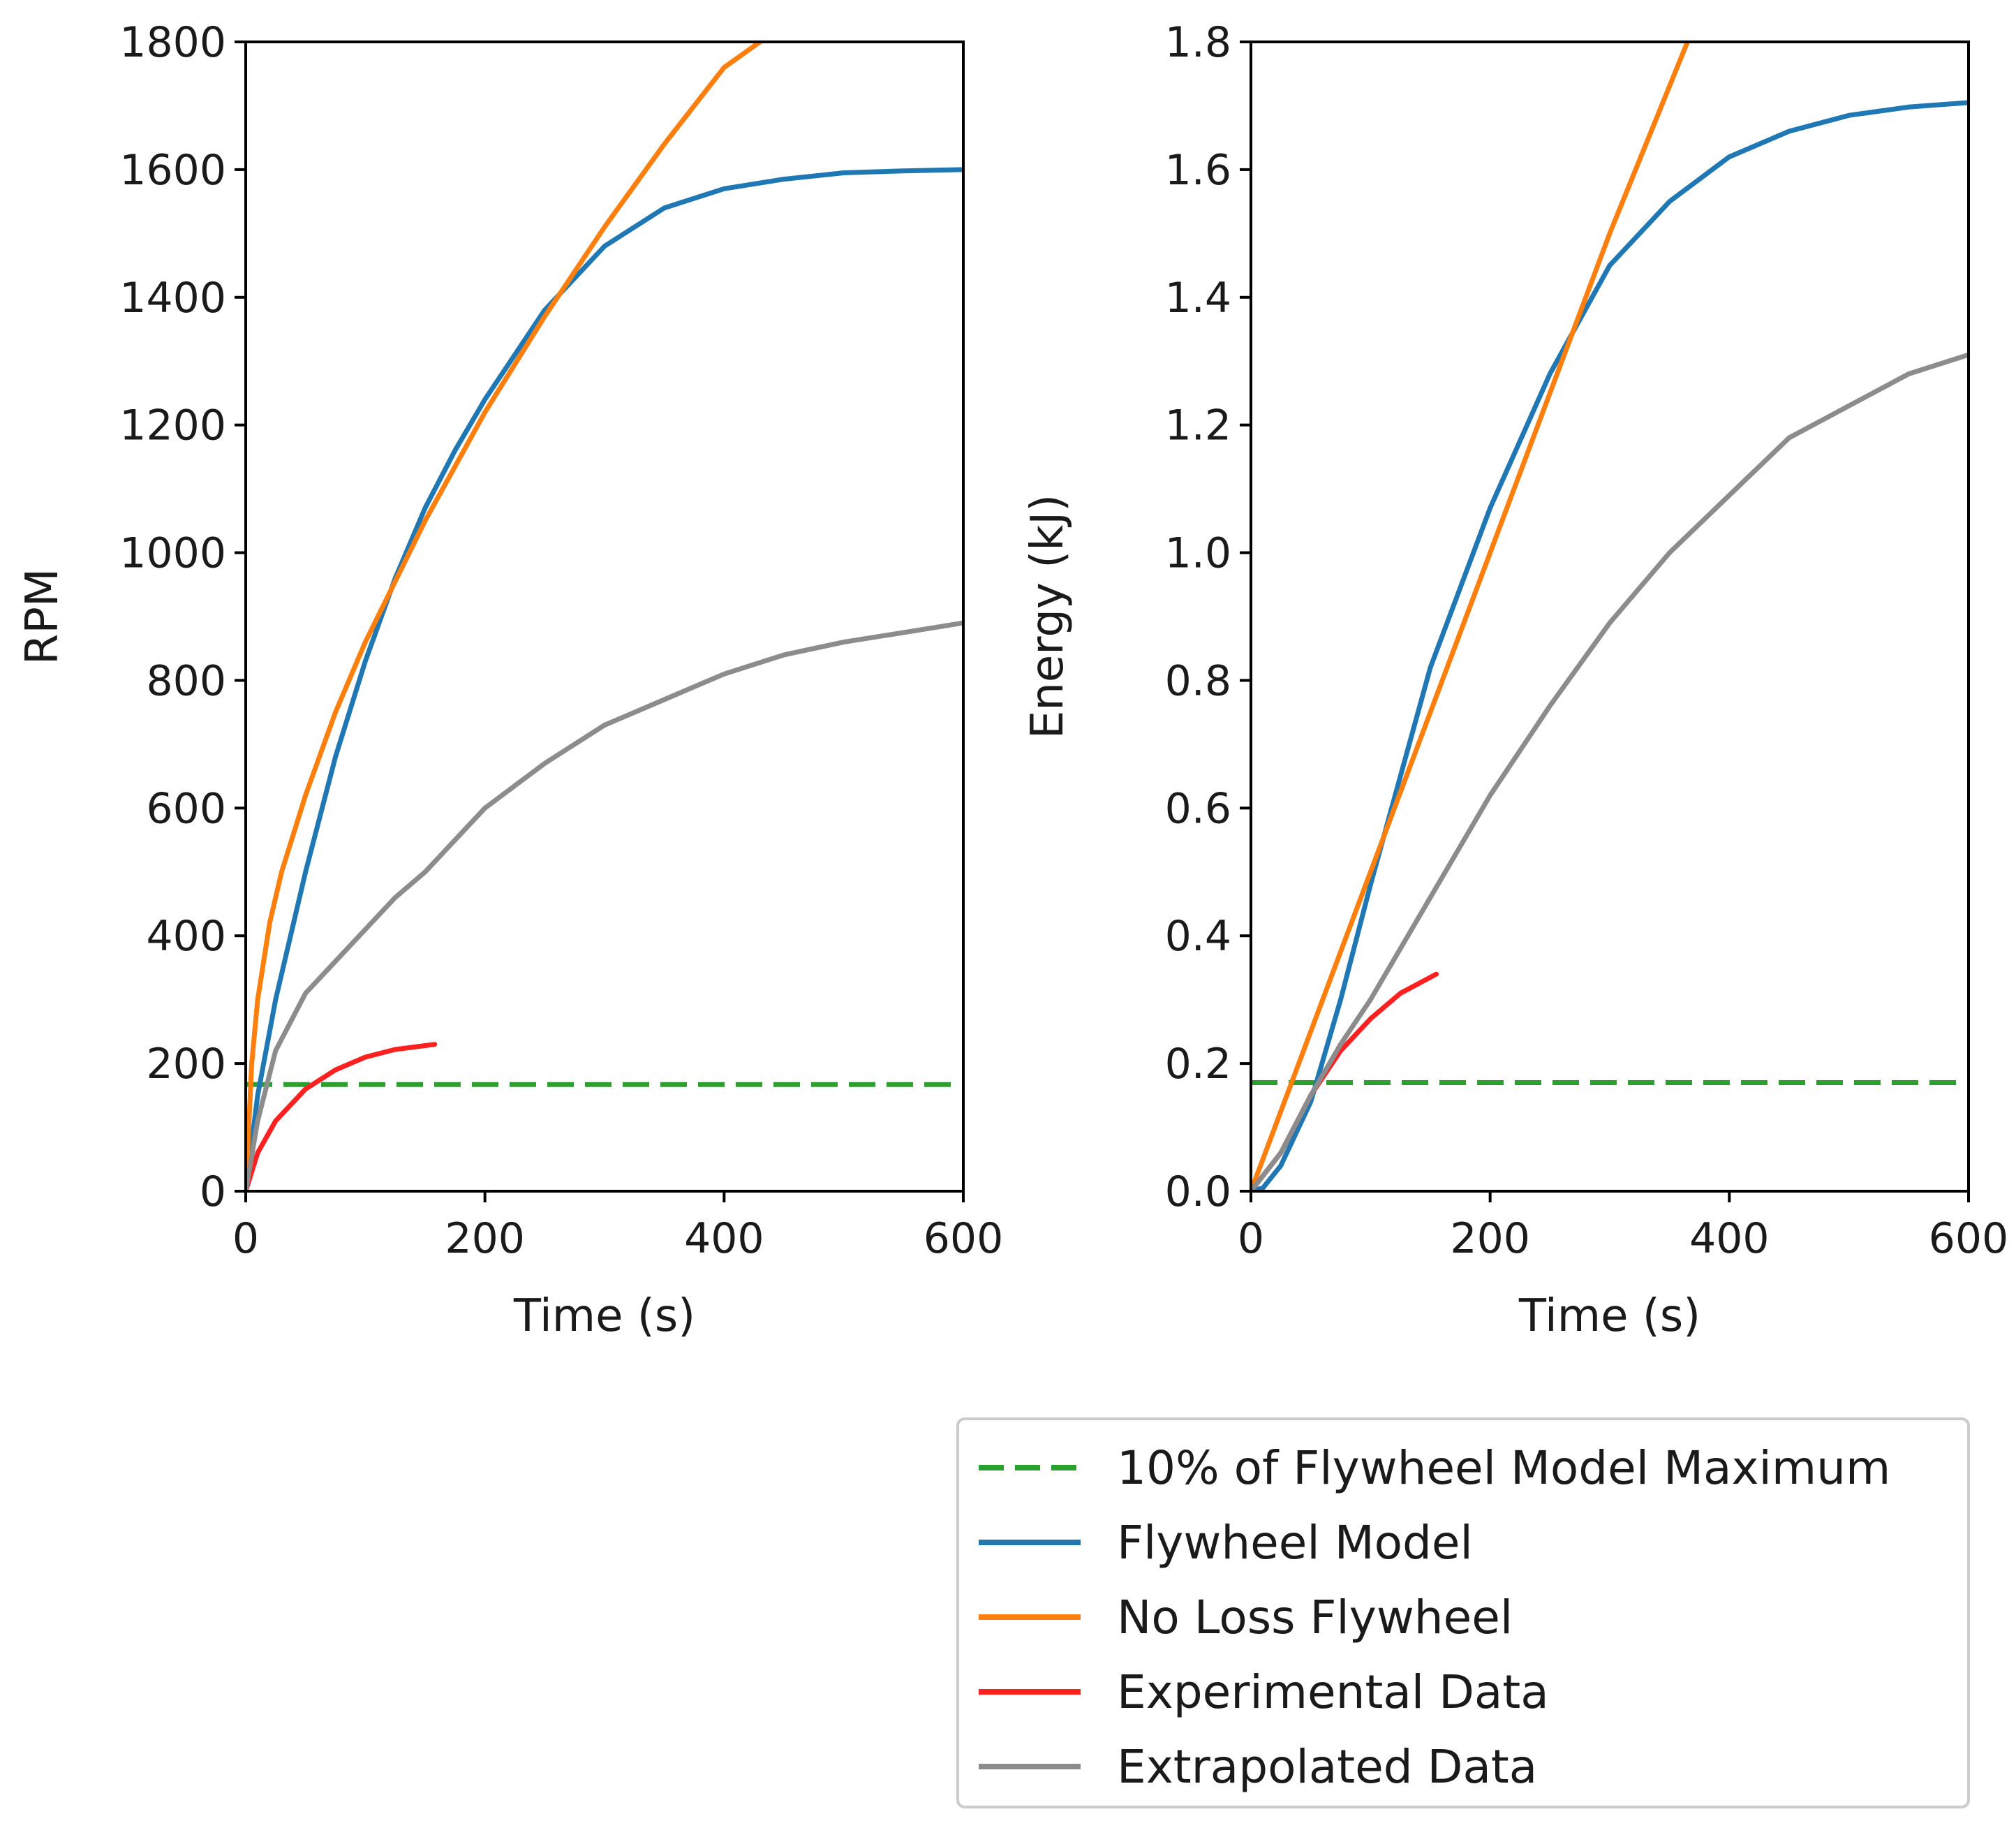  What do you see at coordinates (1048, 616) in the screenshot?
I see `y-axis-label: Energy (kJ)` at bounding box center [1048, 616].